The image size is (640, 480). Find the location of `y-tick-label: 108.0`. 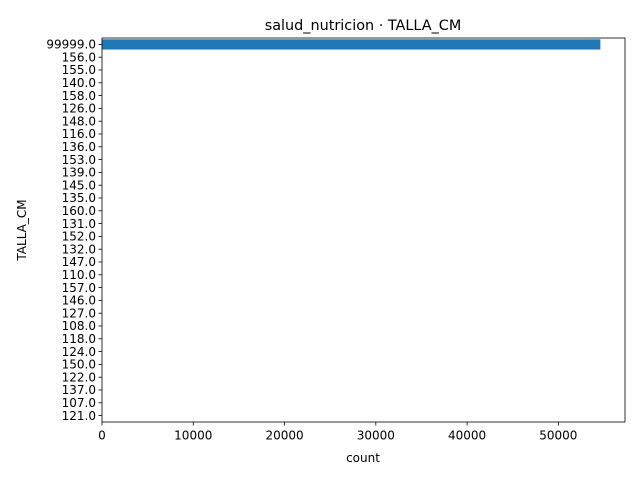

y-tick-label: 108.0 is located at coordinates (79, 326).